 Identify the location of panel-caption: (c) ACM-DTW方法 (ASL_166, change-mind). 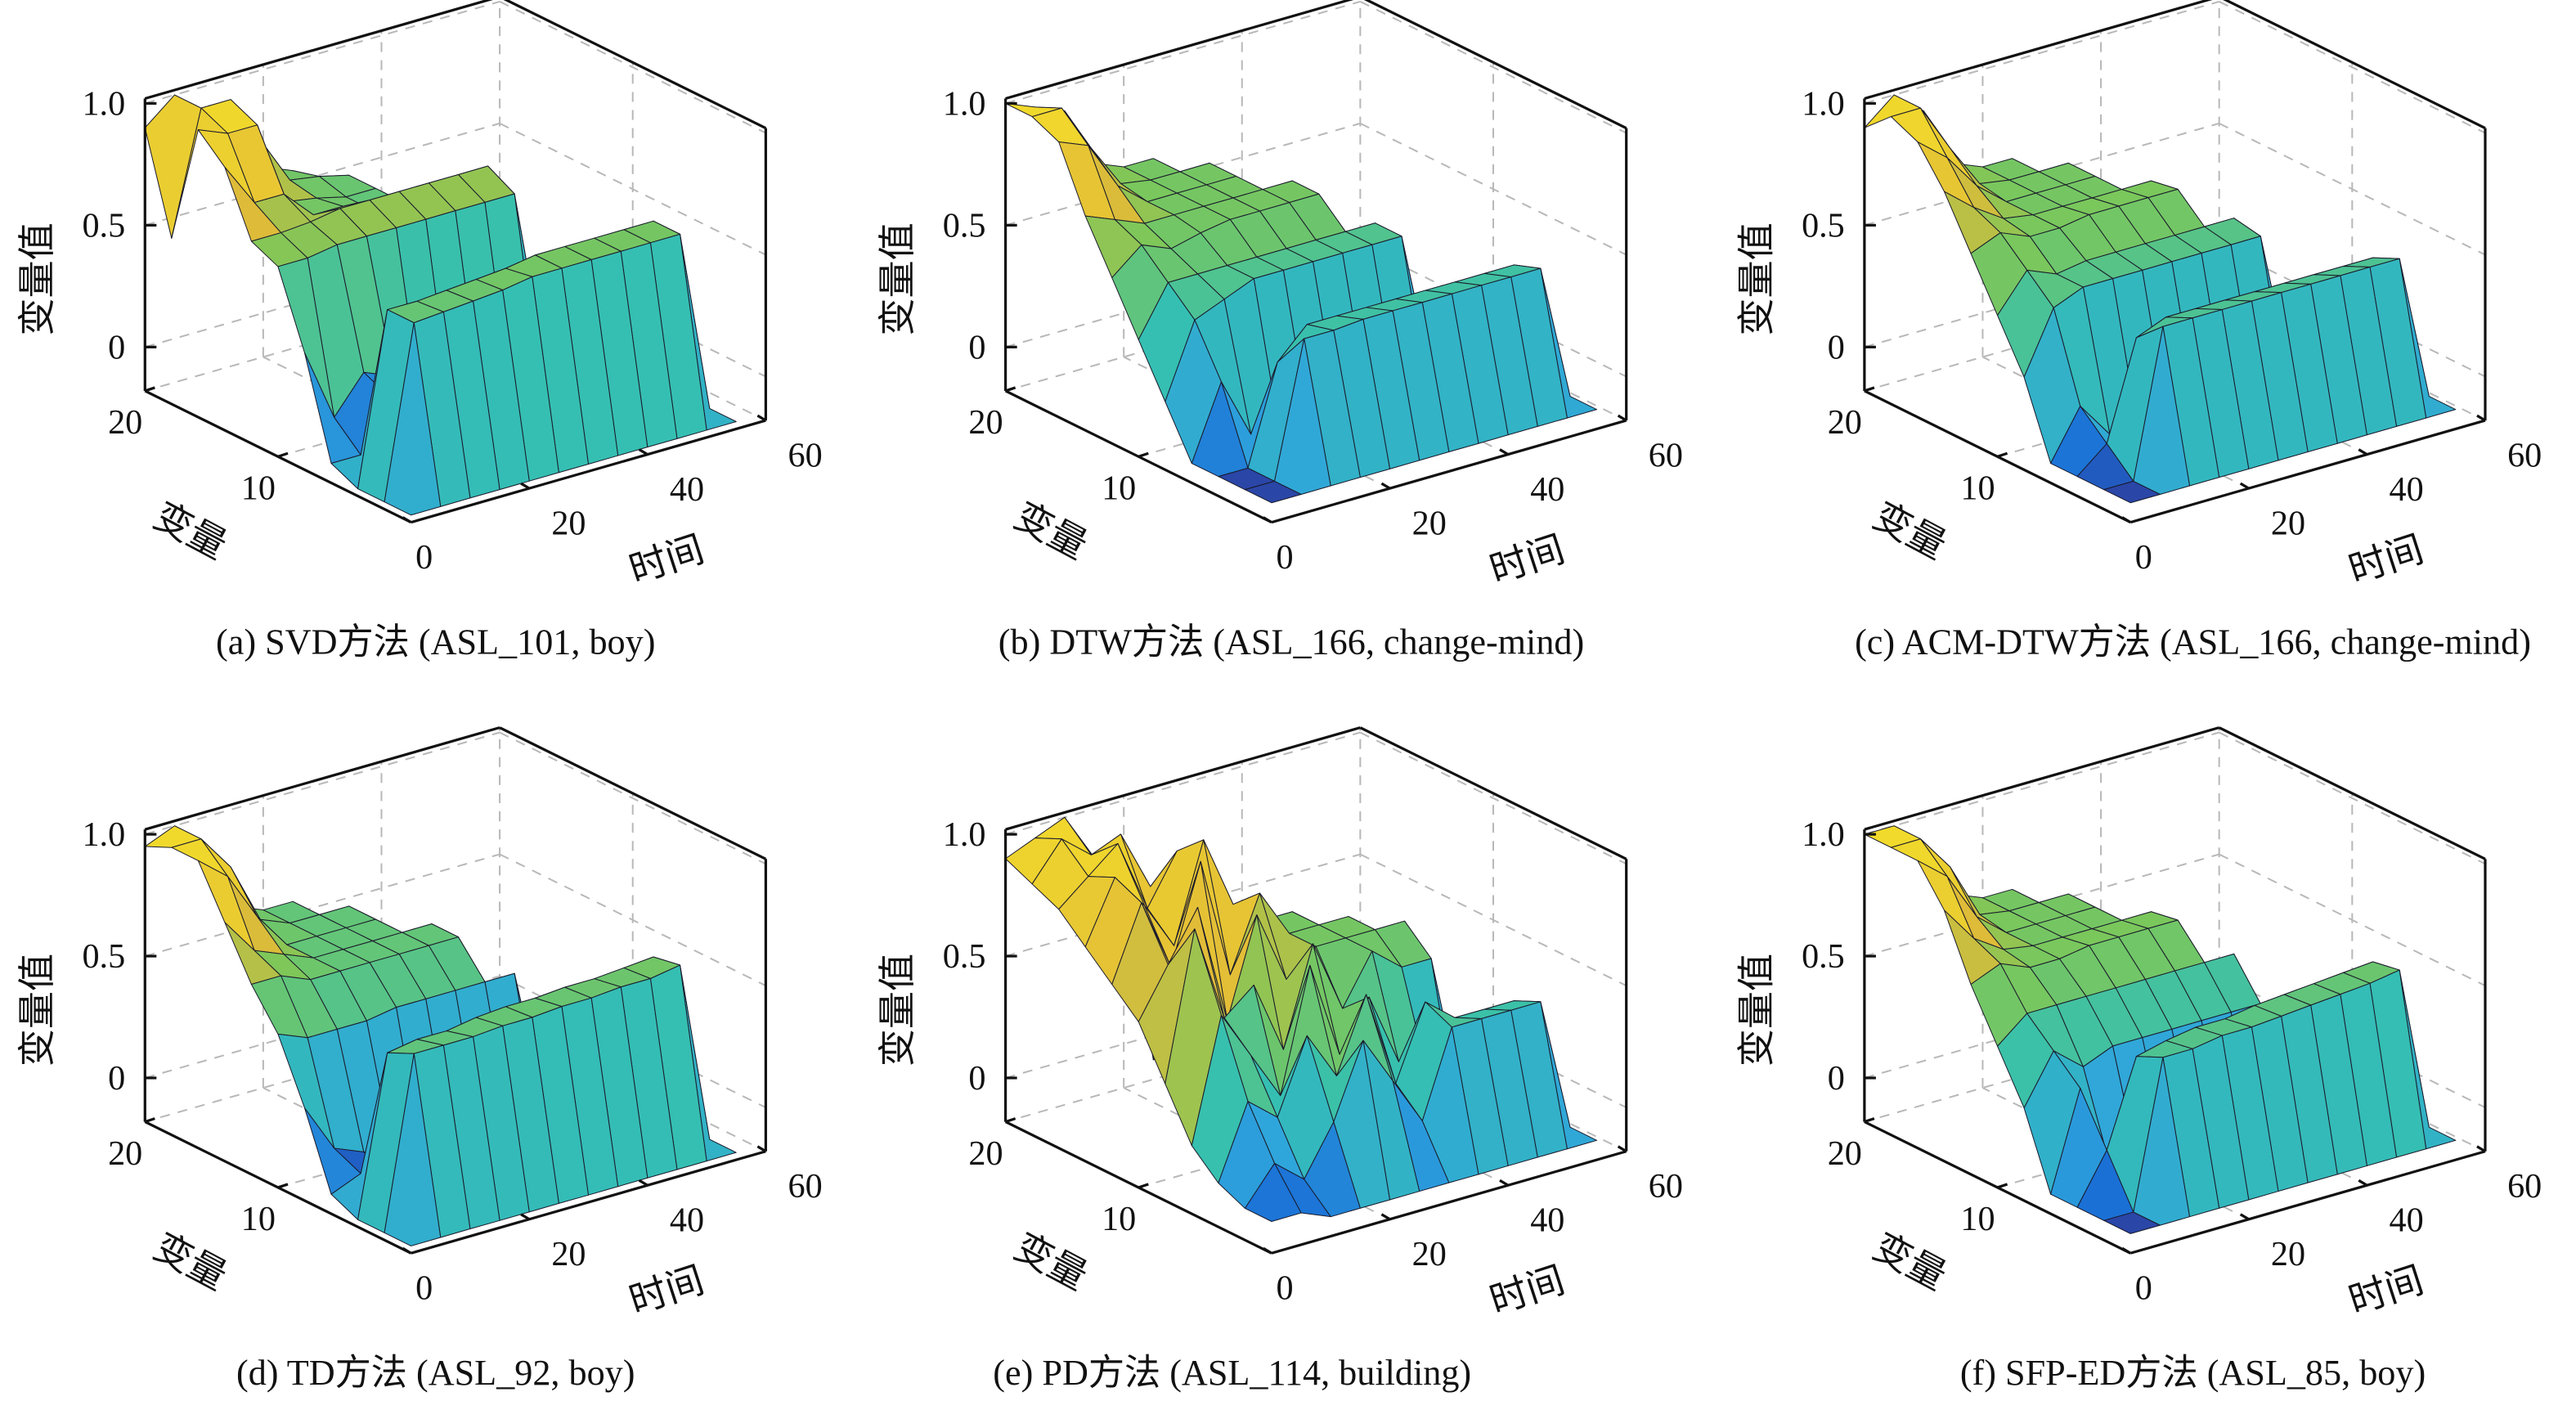
(2193, 642).